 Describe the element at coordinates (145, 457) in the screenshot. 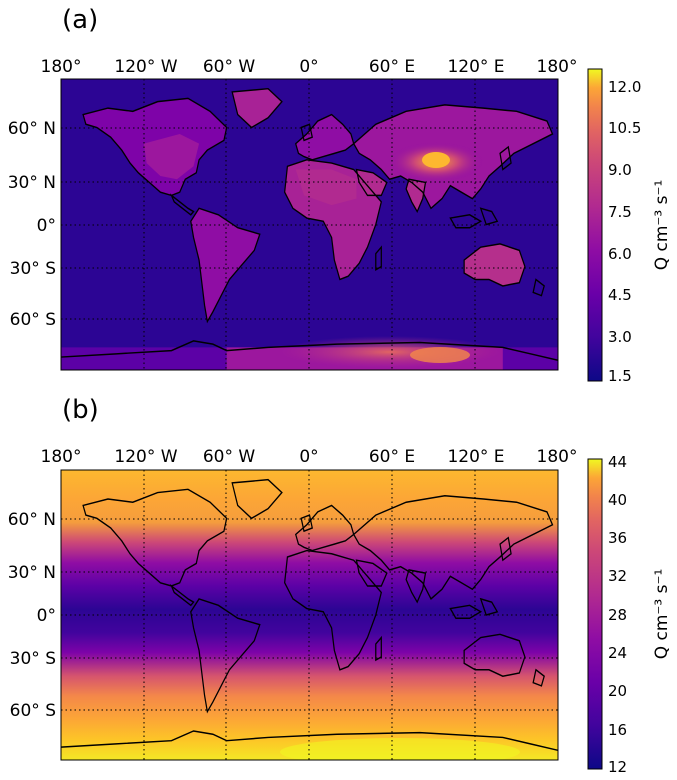

I see `panel-b-lon-label: 120° W` at that location.